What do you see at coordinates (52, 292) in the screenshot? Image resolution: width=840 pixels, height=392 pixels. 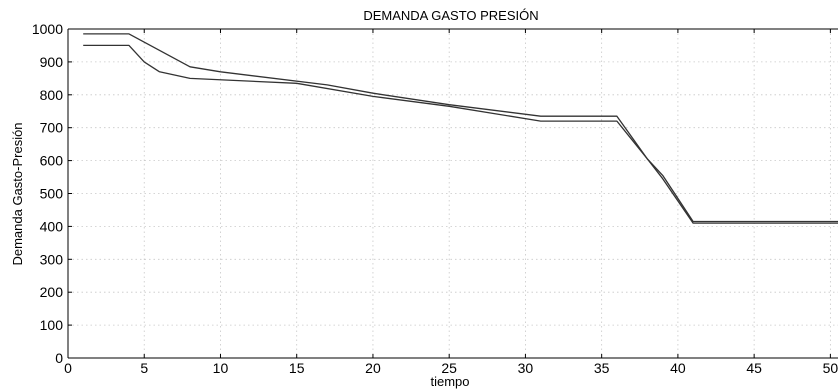 I see `y-tick-label-2: 200` at bounding box center [52, 292].